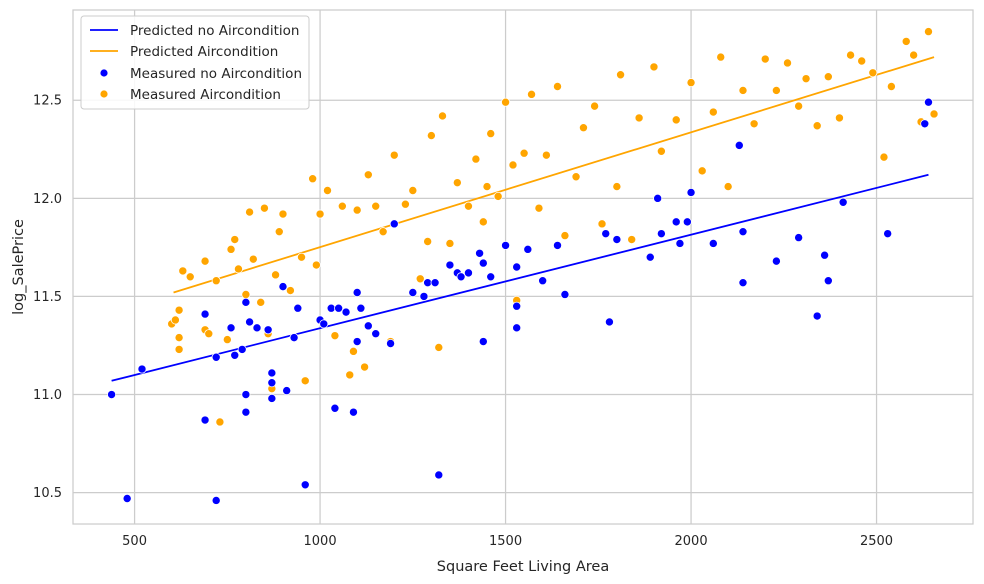 The image size is (984, 584). I want to click on x-tick-label: 1500, so click(505, 541).